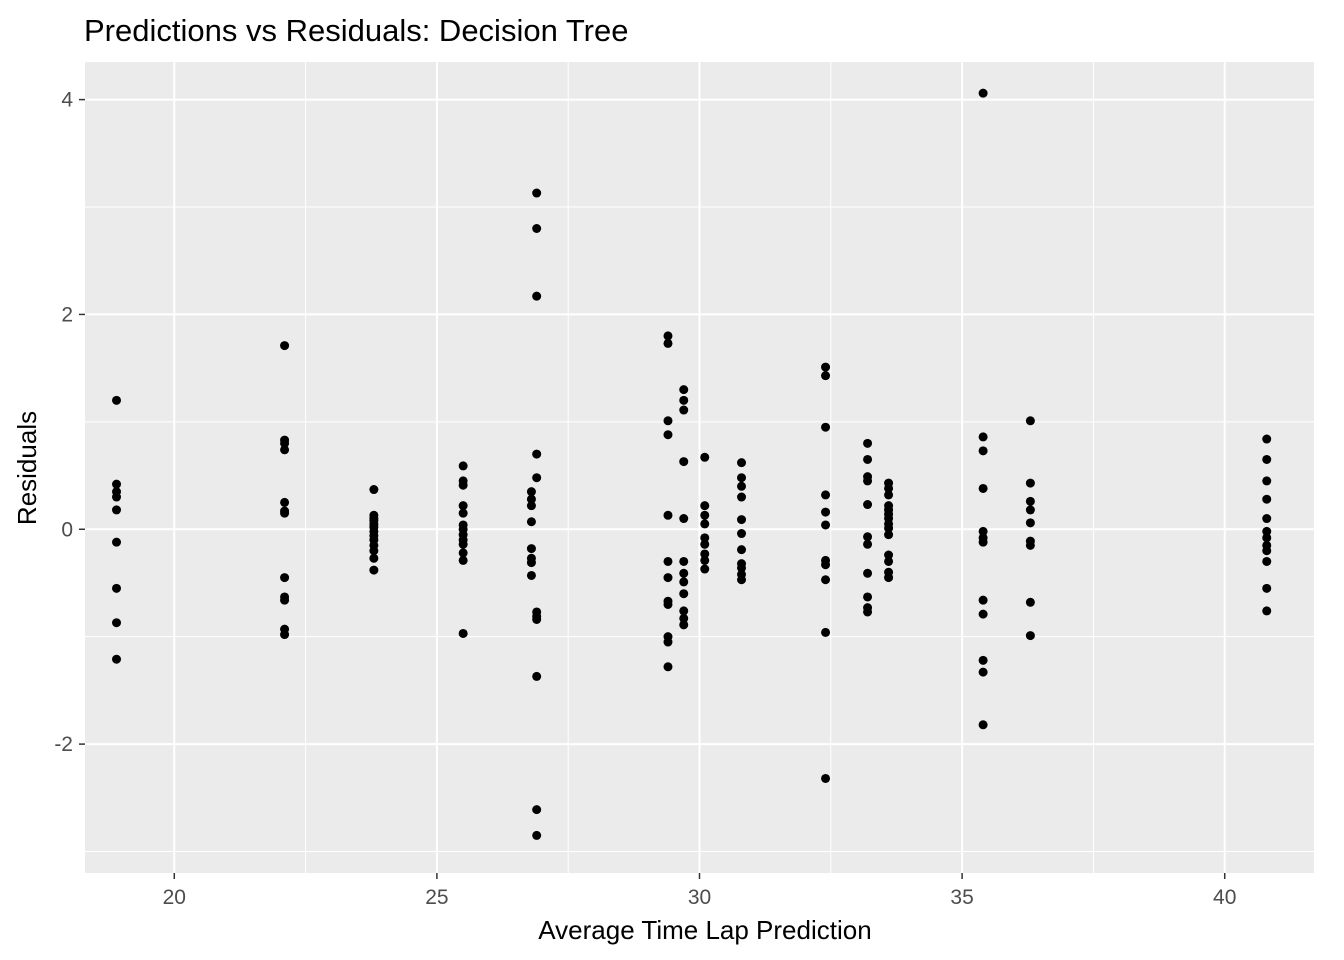  What do you see at coordinates (174, 897) in the screenshot?
I see `x-tick-label: 20` at bounding box center [174, 897].